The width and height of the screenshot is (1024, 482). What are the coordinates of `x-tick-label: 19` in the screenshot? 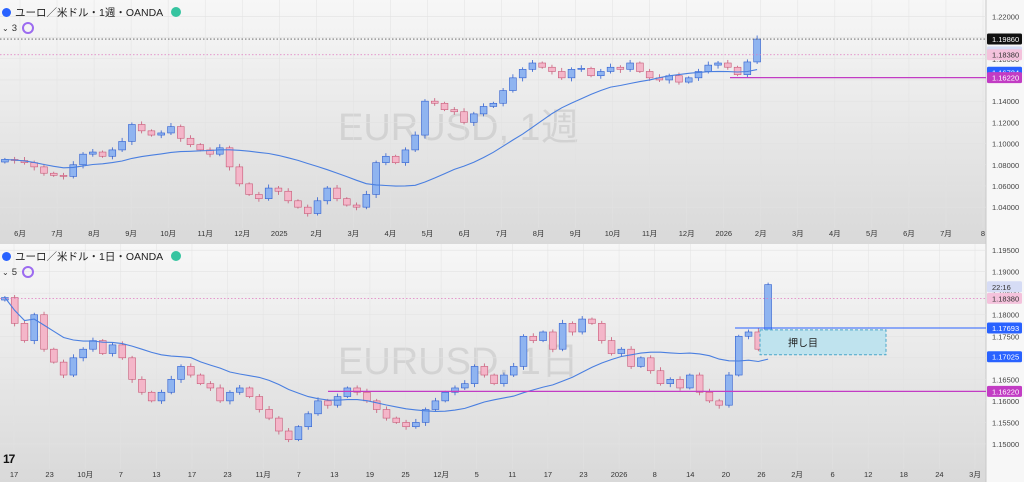 It's located at (370, 474).